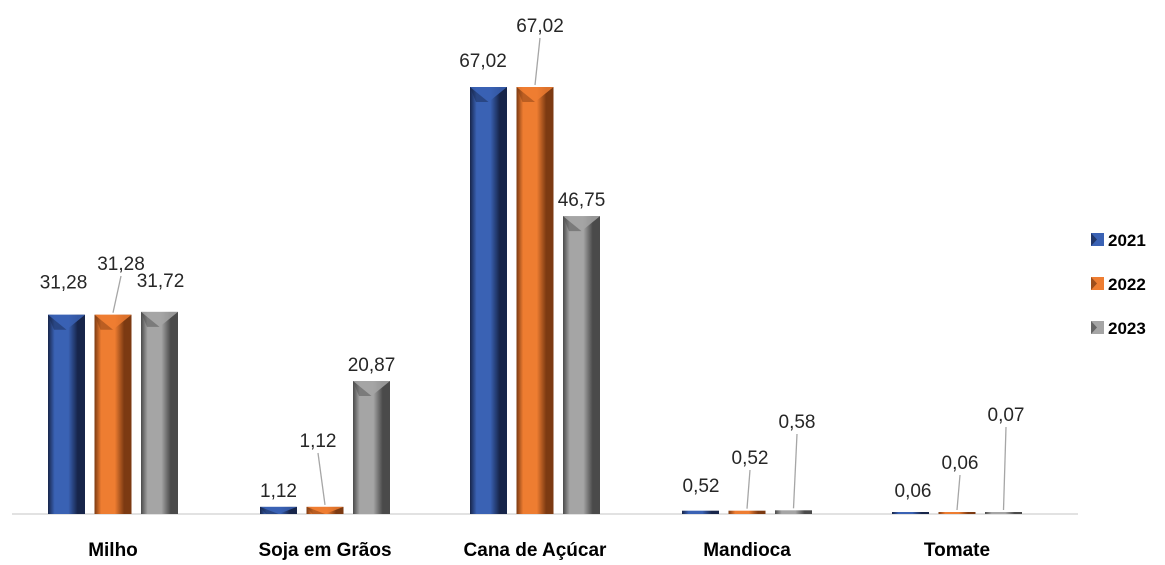  I want to click on category-label: Milho, so click(113, 550).